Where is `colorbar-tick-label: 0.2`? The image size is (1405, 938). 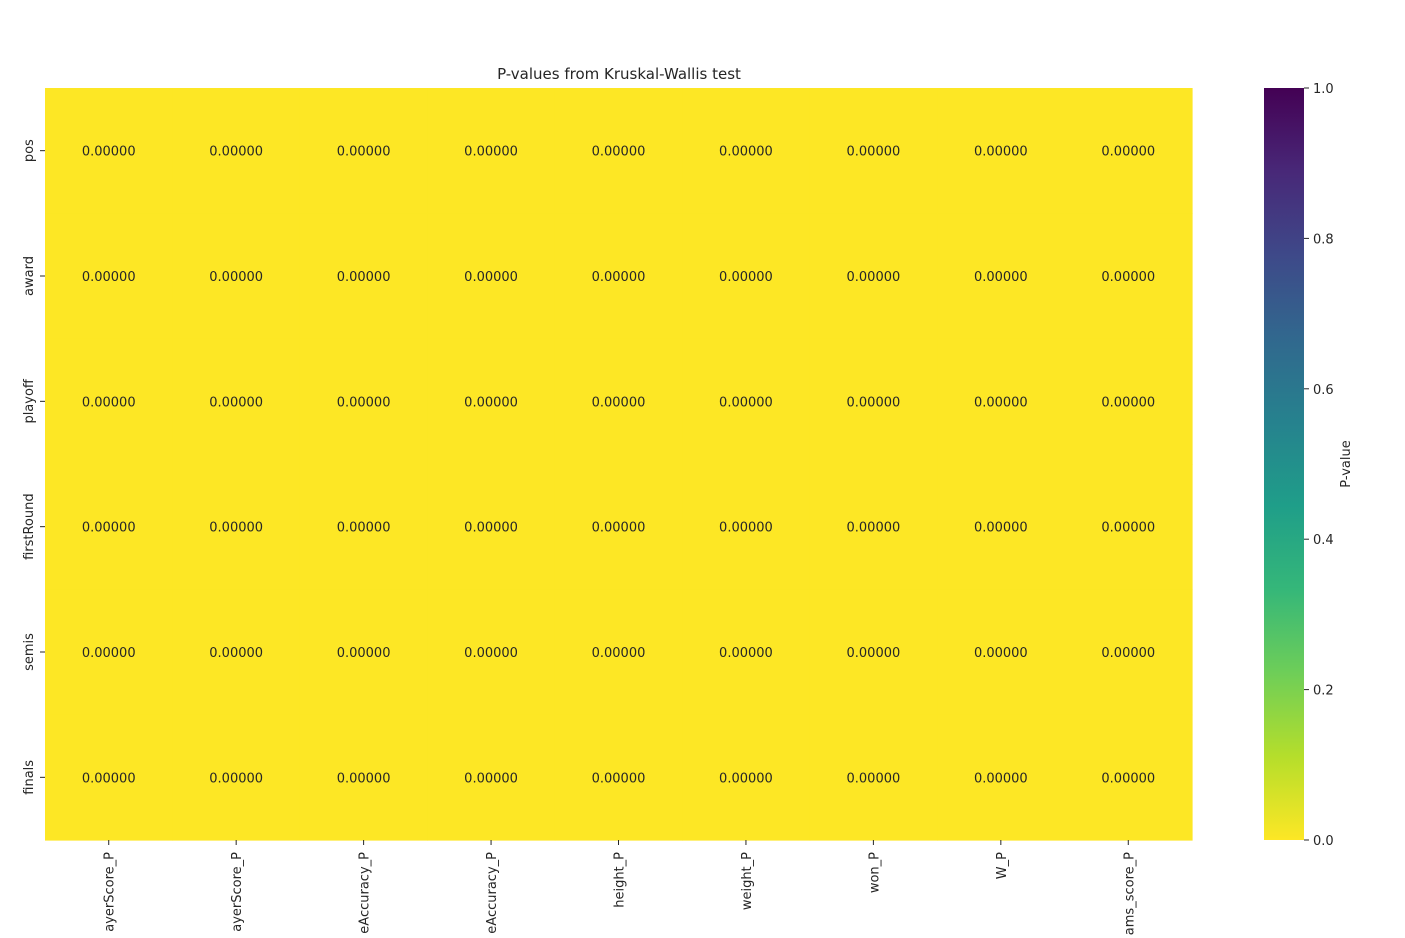 colorbar-tick-label: 0.2 is located at coordinates (1323, 691).